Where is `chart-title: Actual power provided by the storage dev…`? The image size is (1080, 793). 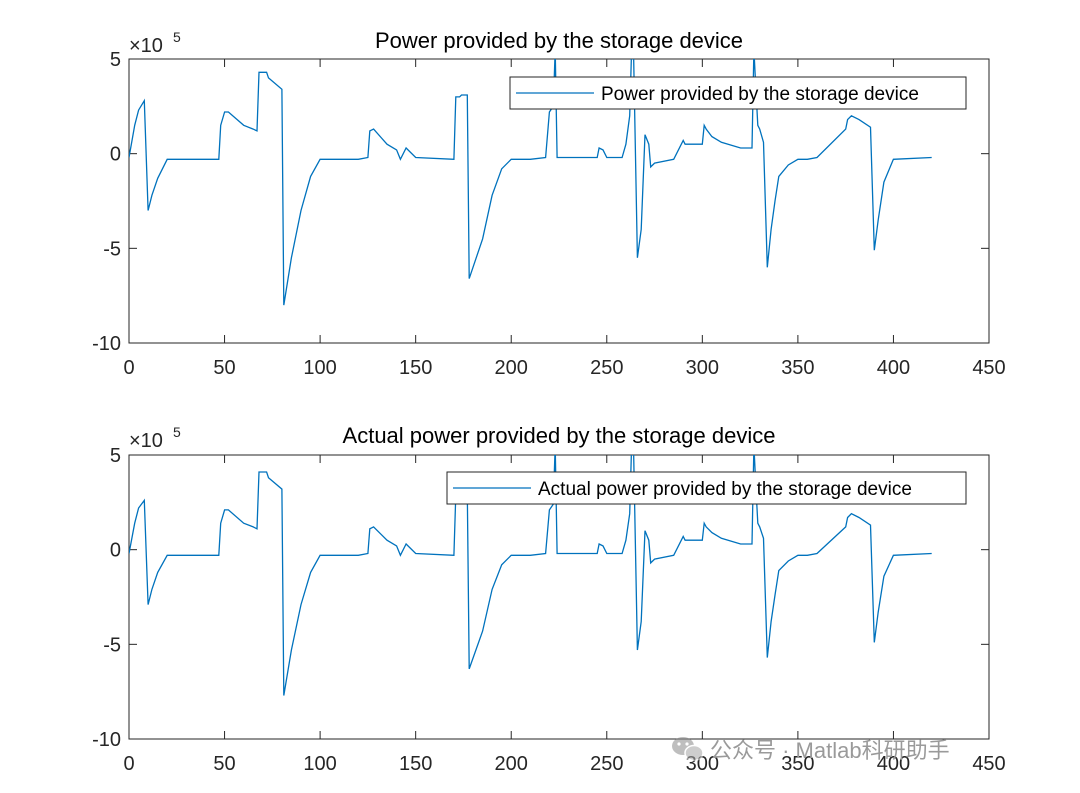 chart-title: Actual power provided by the storage dev… is located at coordinates (559, 435).